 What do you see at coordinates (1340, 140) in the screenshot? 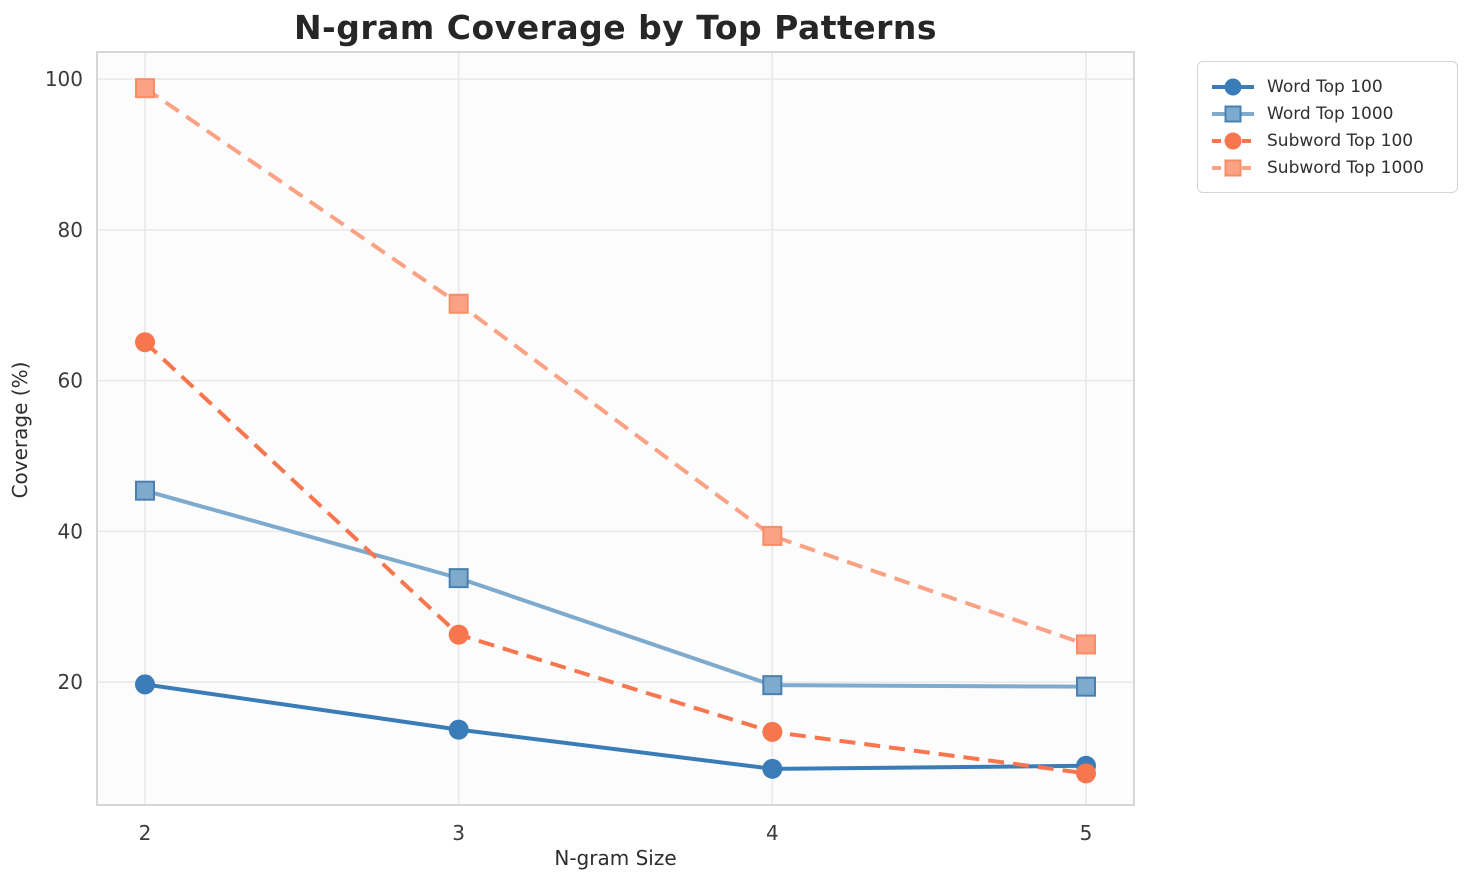
I see `legend-item-label: Subword Top 100` at bounding box center [1340, 140].